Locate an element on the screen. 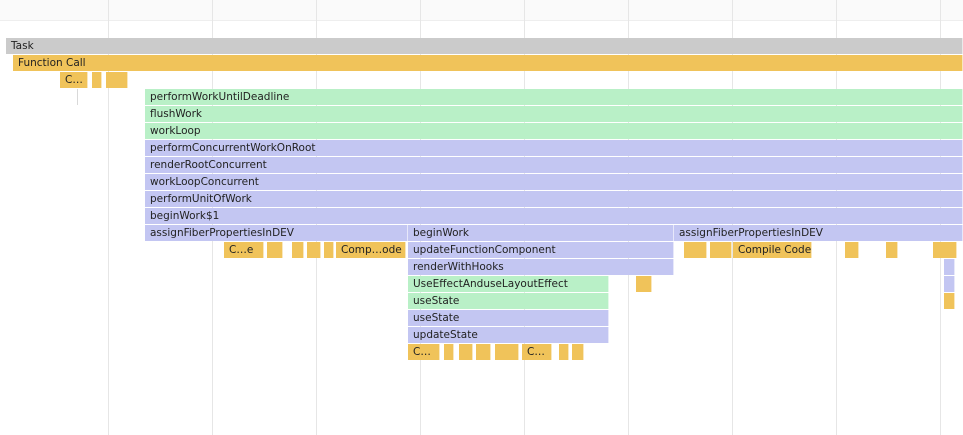 The image size is (963, 435). flame-entry-performunitofwork: performUnitOfWork is located at coordinates (554, 199).